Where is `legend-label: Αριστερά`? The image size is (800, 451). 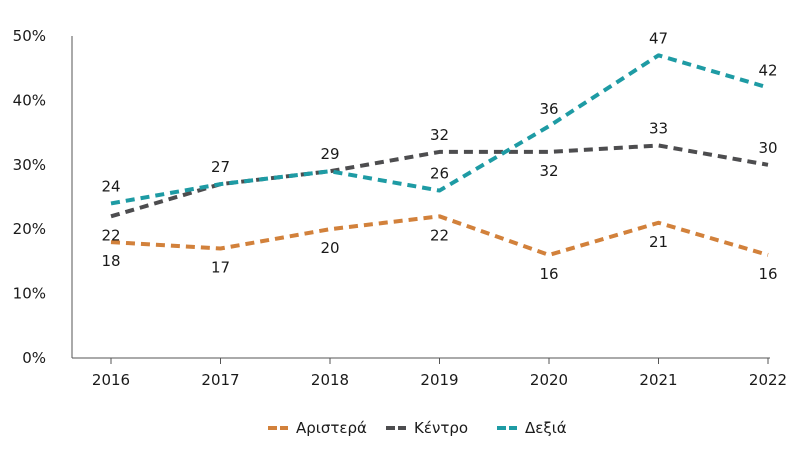 legend-label: Αριστερά is located at coordinates (331, 428).